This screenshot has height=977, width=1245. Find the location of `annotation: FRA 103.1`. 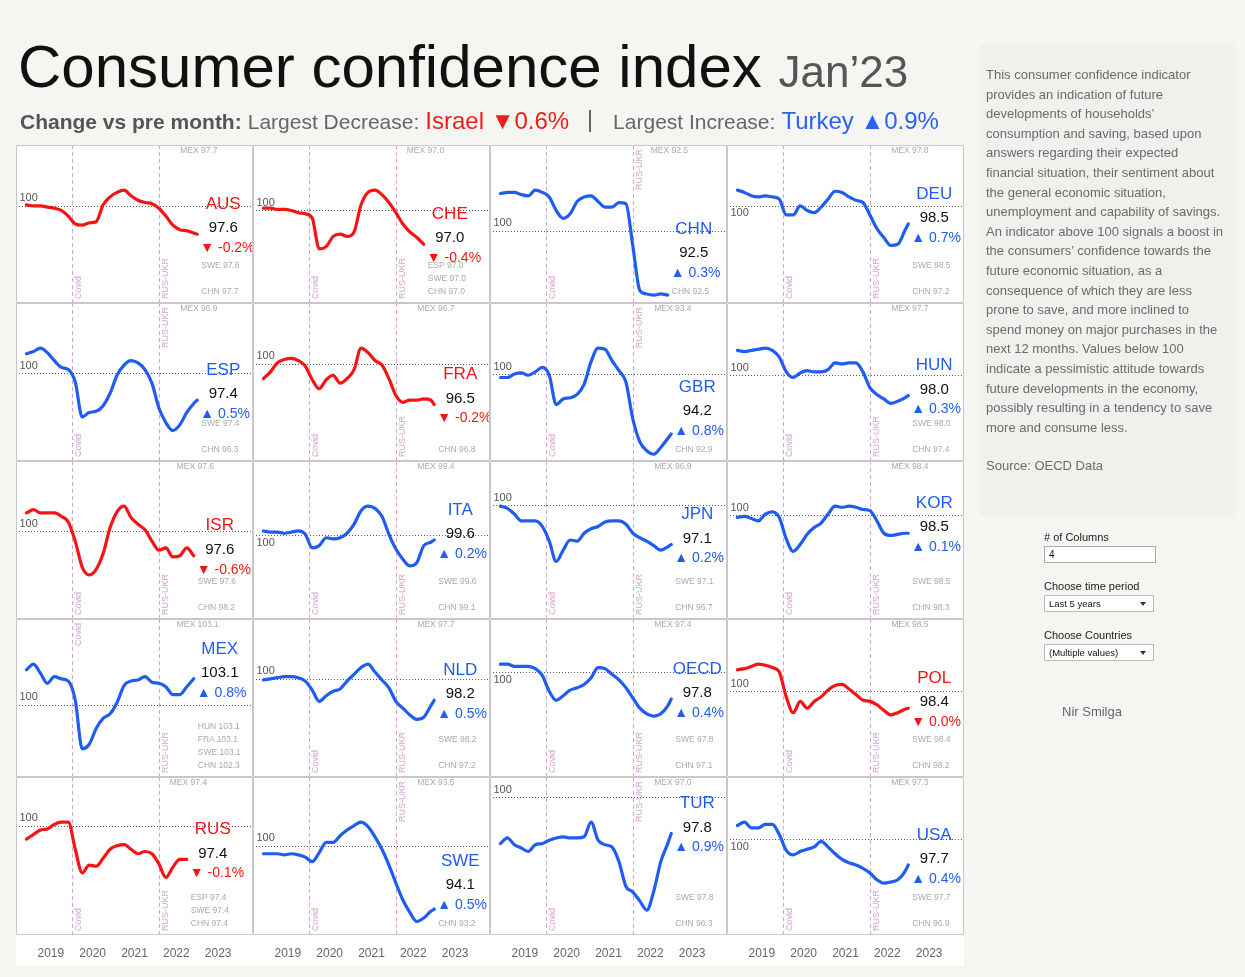

annotation: FRA 103.1 is located at coordinates (218, 739).